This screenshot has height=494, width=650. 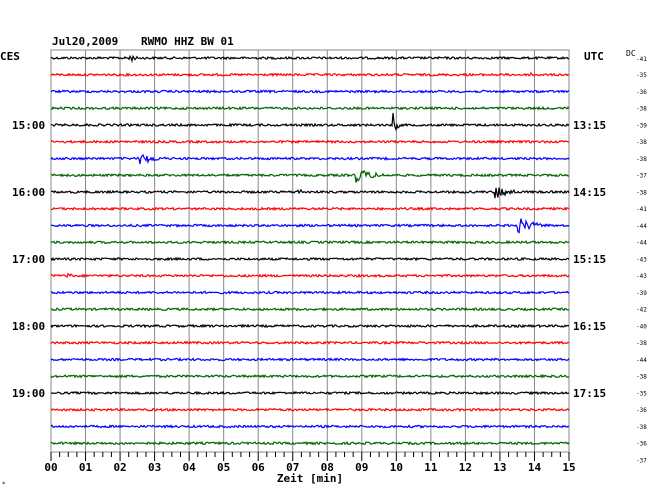 I want to click on x-tick-label-10: 10, so click(x=396, y=467).